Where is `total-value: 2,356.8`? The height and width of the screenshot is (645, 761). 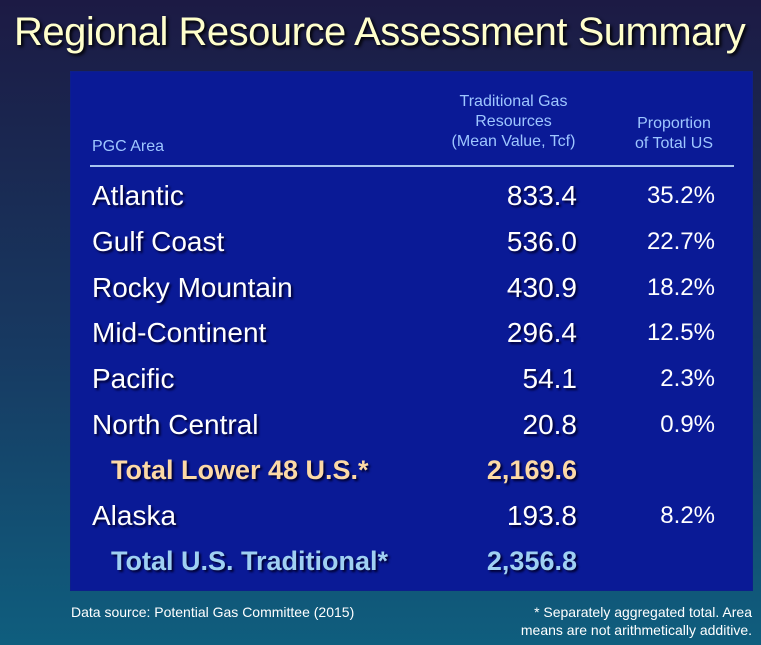
total-value: 2,356.8 is located at coordinates (531, 561).